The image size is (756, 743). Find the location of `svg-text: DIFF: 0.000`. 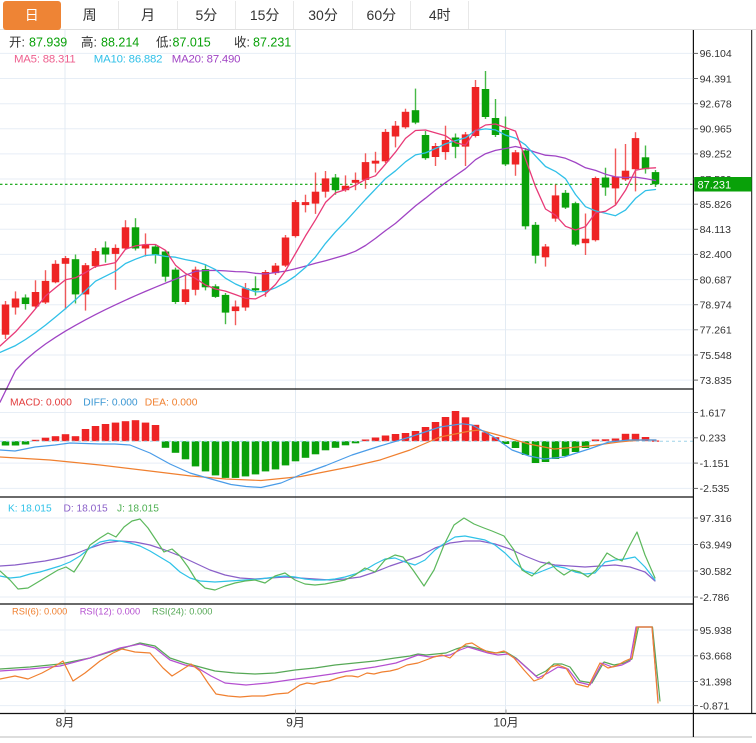

svg-text: DIFF: 0.000 is located at coordinates (110, 402).